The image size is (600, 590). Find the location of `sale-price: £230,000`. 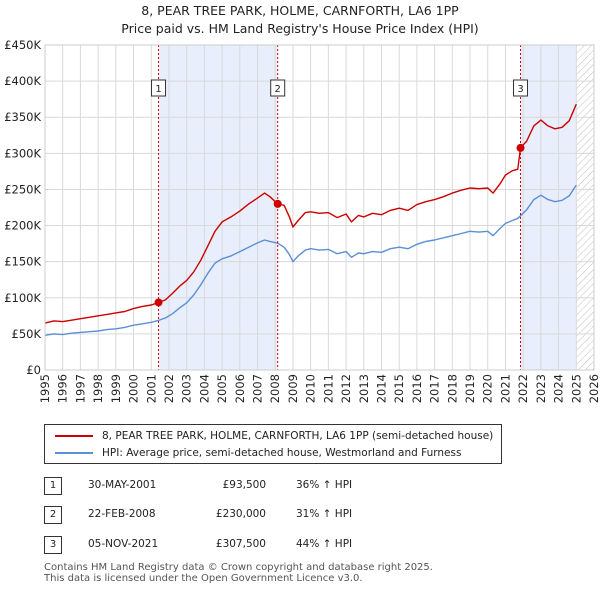

sale-price: £230,000 is located at coordinates (240, 514).